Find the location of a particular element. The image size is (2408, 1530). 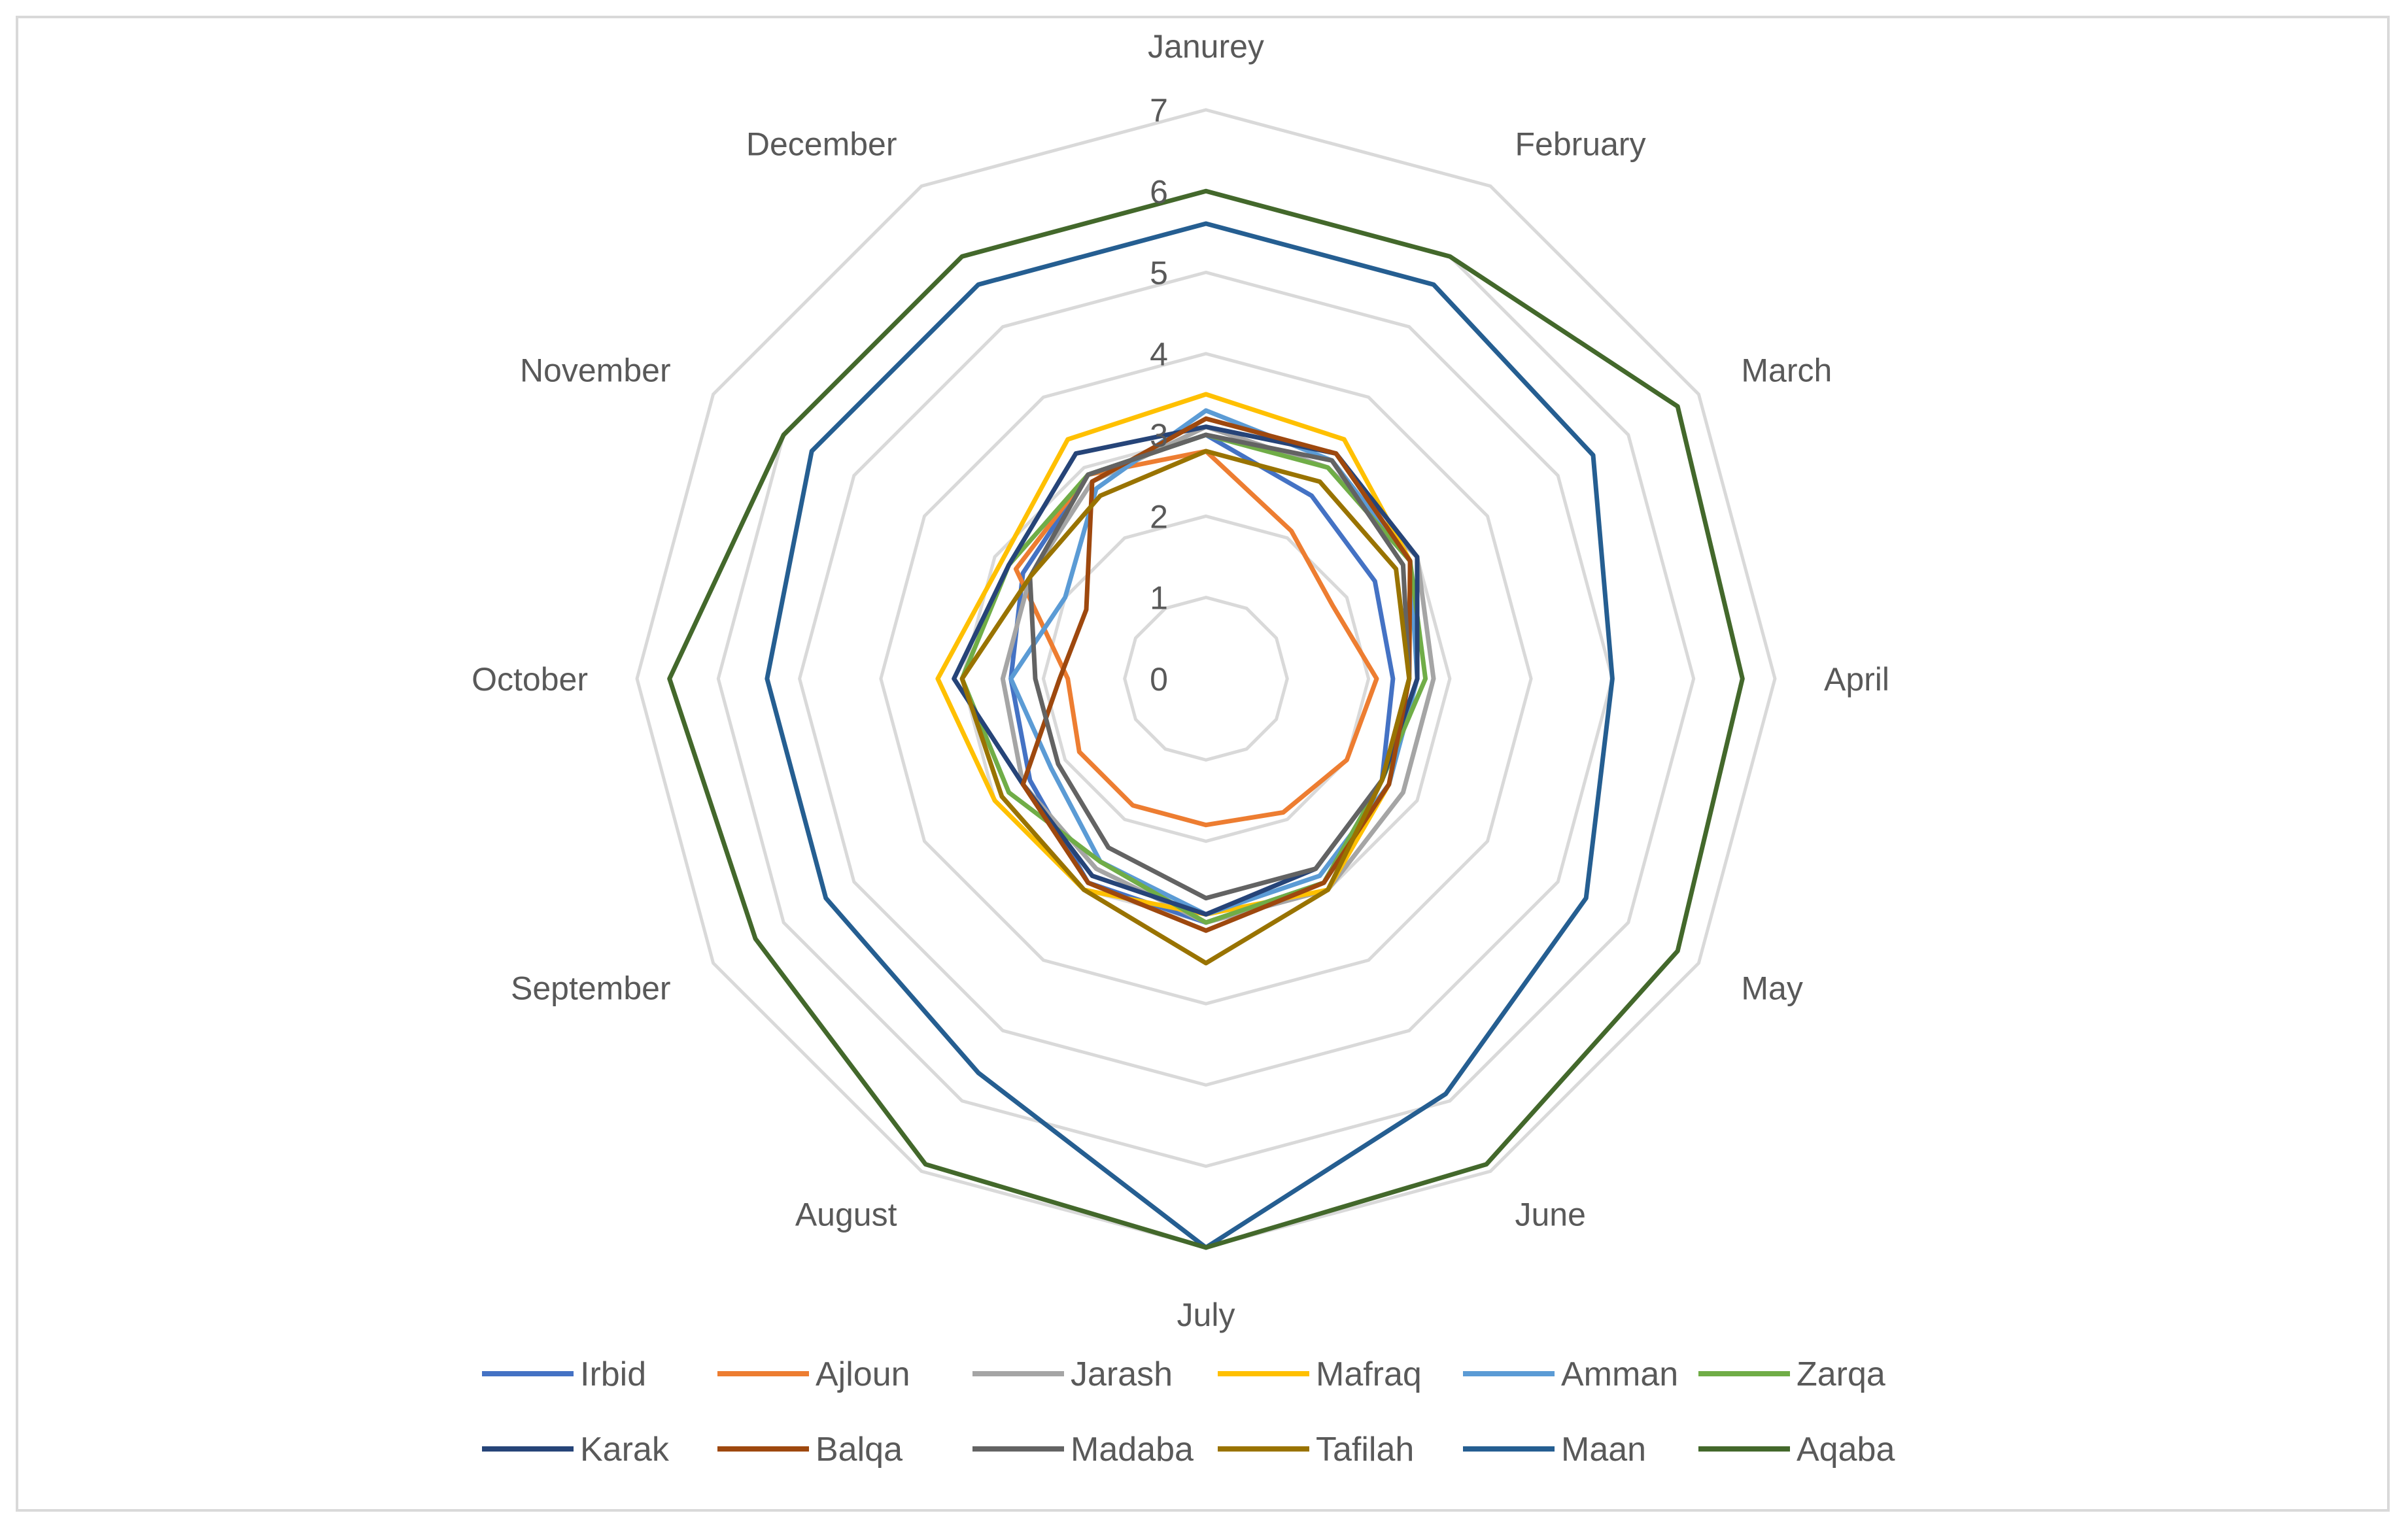

legend-label: Tafilah is located at coordinates (1365, 1450).